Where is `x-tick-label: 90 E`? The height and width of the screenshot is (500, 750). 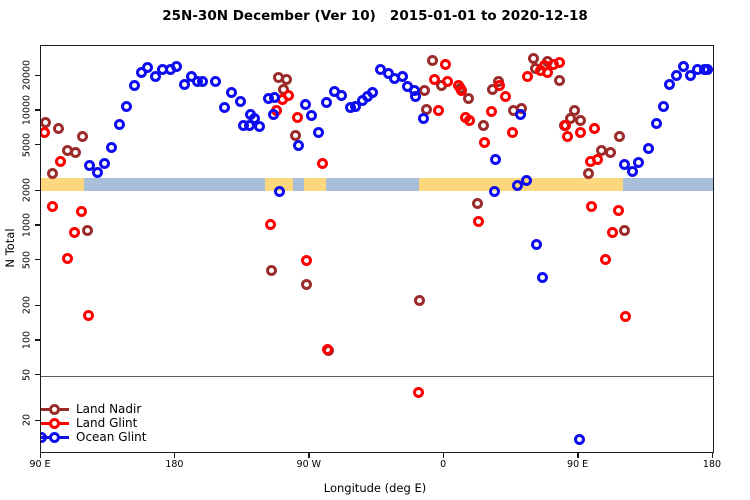
x-tick-label: 90 E is located at coordinates (40, 464).